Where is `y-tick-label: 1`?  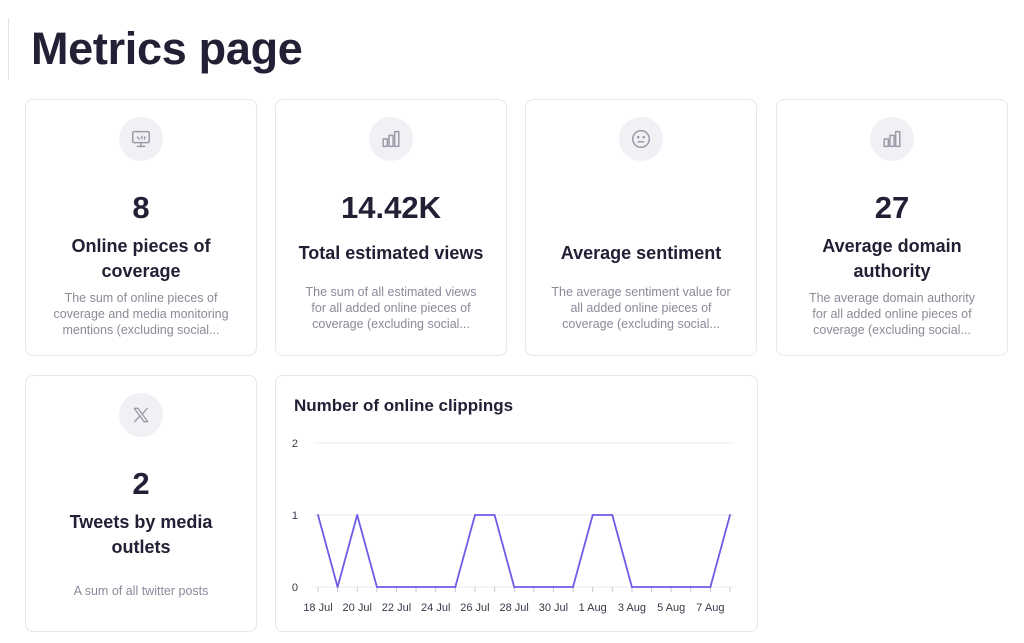 y-tick-label: 1 is located at coordinates (295, 516).